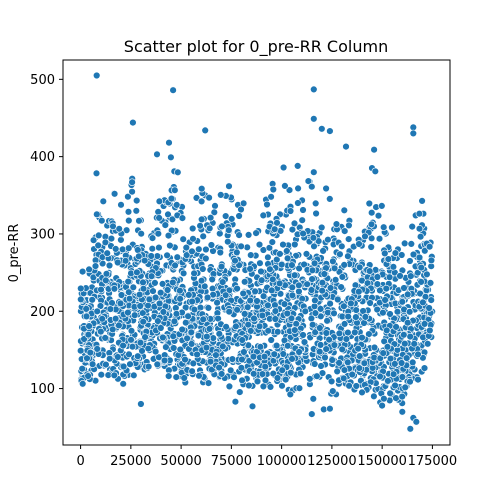 This screenshot has width=500, height=500. What do you see at coordinates (80, 461) in the screenshot?
I see `x-tick-label: 0` at bounding box center [80, 461].